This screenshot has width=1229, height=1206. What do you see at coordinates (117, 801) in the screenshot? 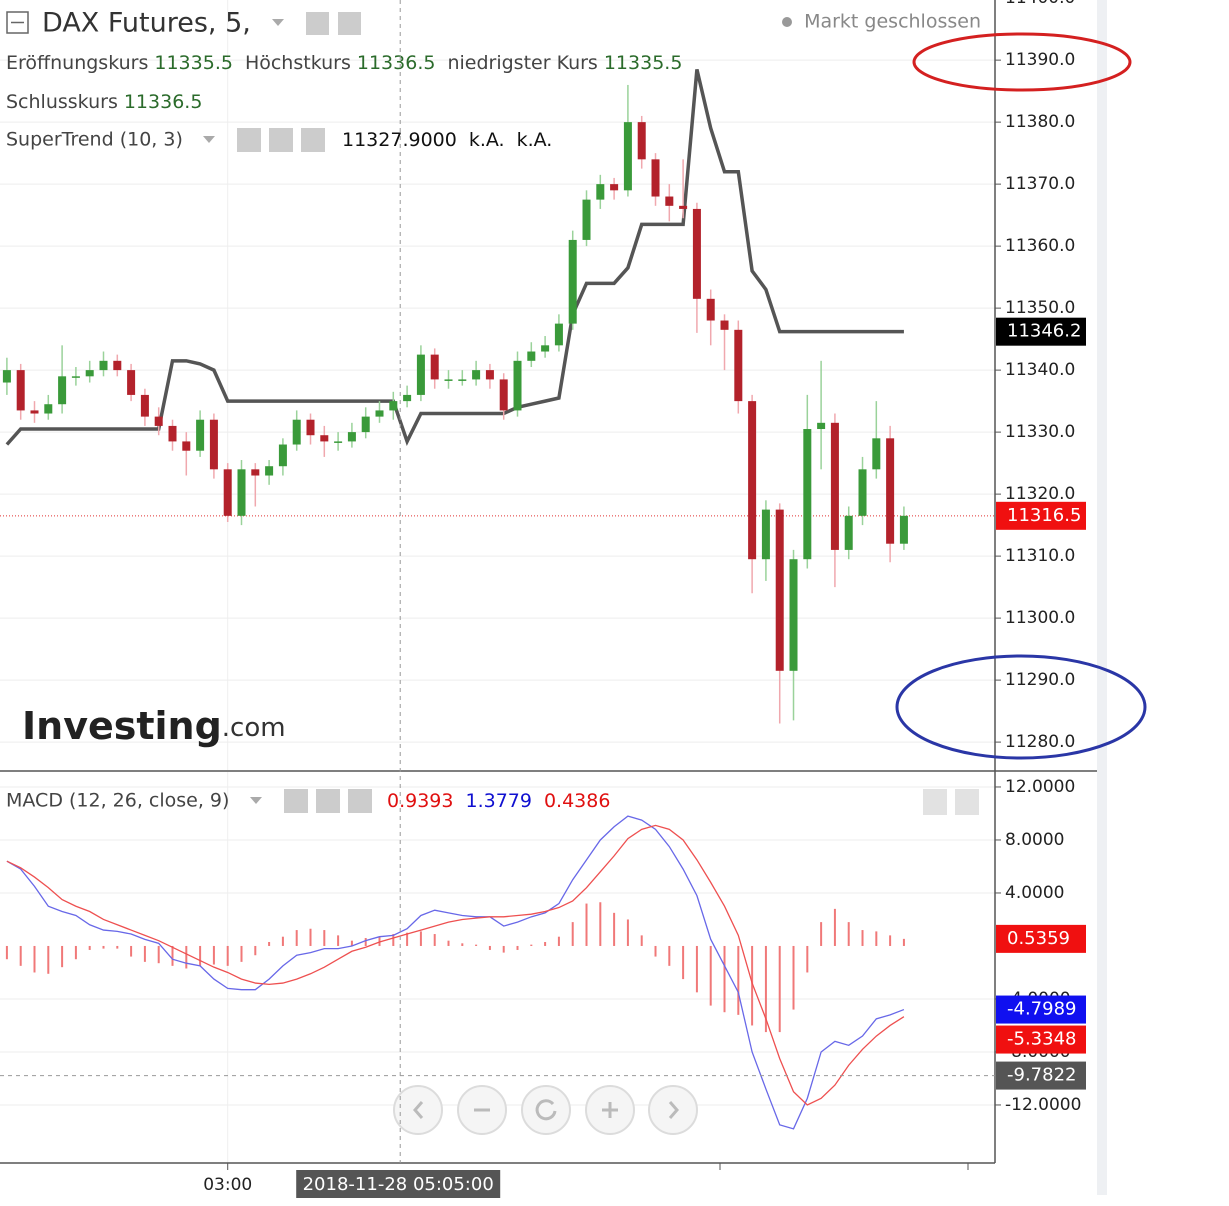
I see `macd-title: MACD (12, 26, close, 9)` at bounding box center [117, 801].